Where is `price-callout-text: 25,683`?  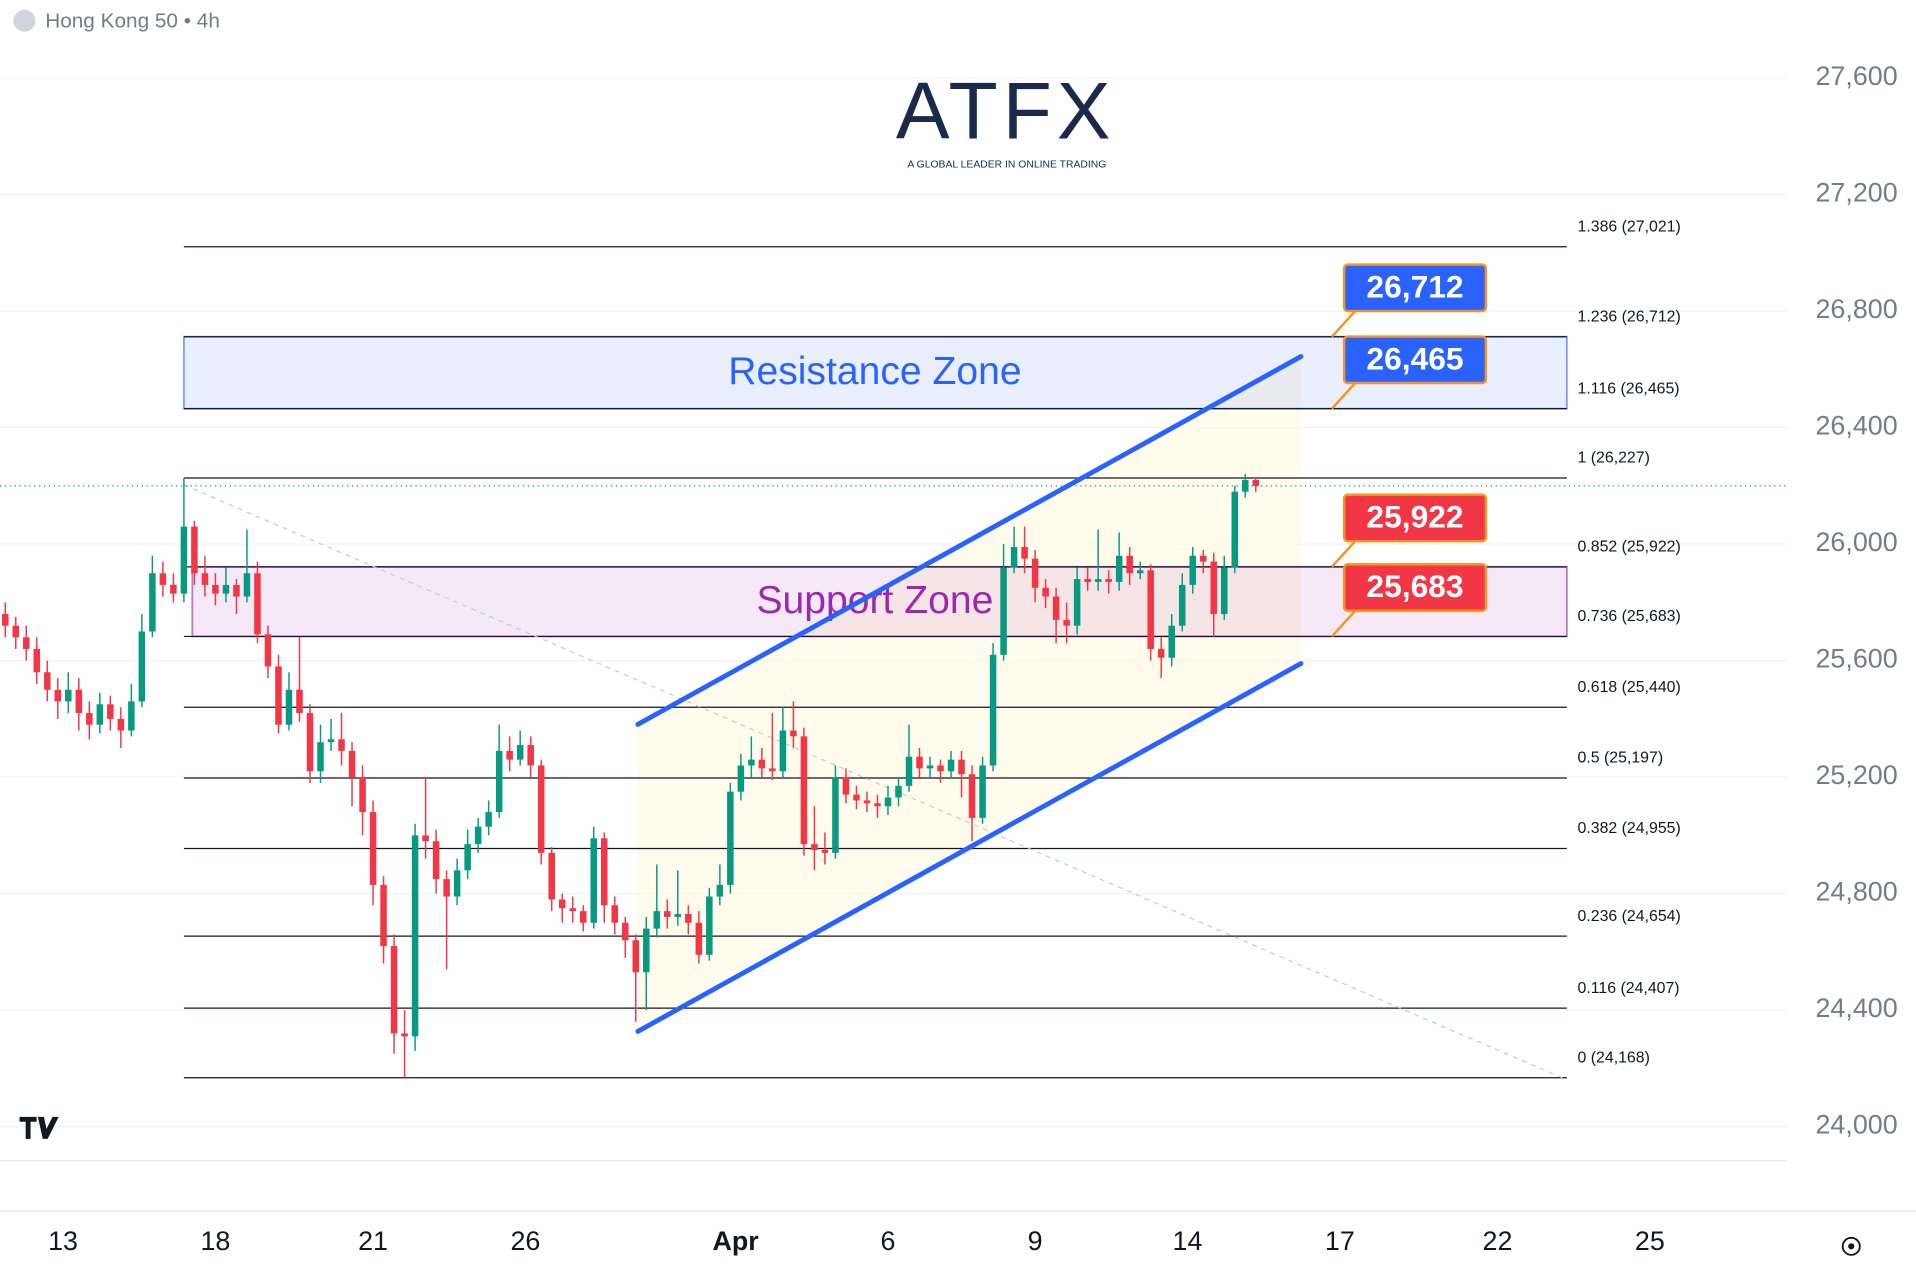
price-callout-text: 25,683 is located at coordinates (1414, 586).